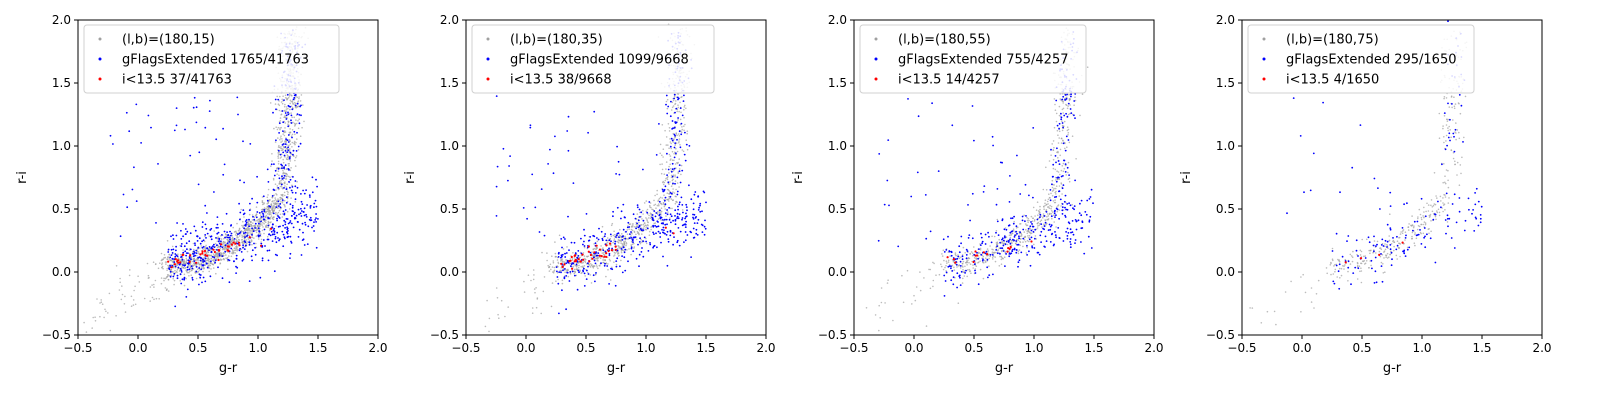 The image size is (1600, 404). Describe the element at coordinates (561, 80) in the screenshot. I see `legend-label: i<13.5 38/9668` at that location.